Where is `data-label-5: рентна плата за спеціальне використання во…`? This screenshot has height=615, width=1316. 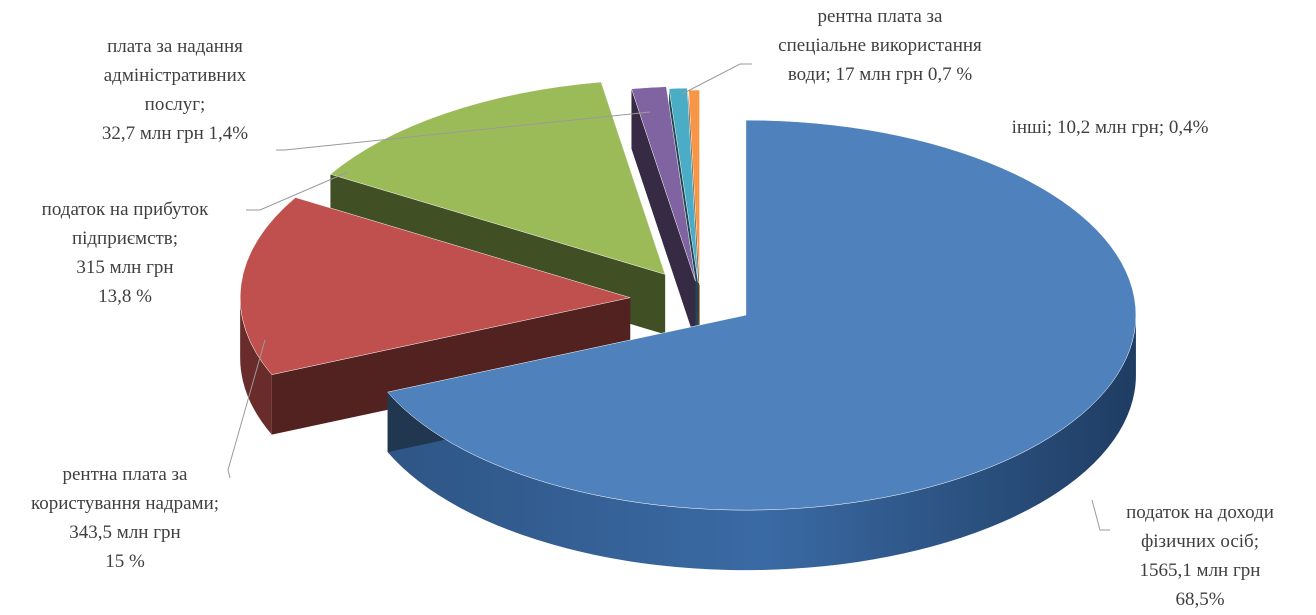 data-label-5: рентна плата за спеціальне використання во… is located at coordinates (880, 45).